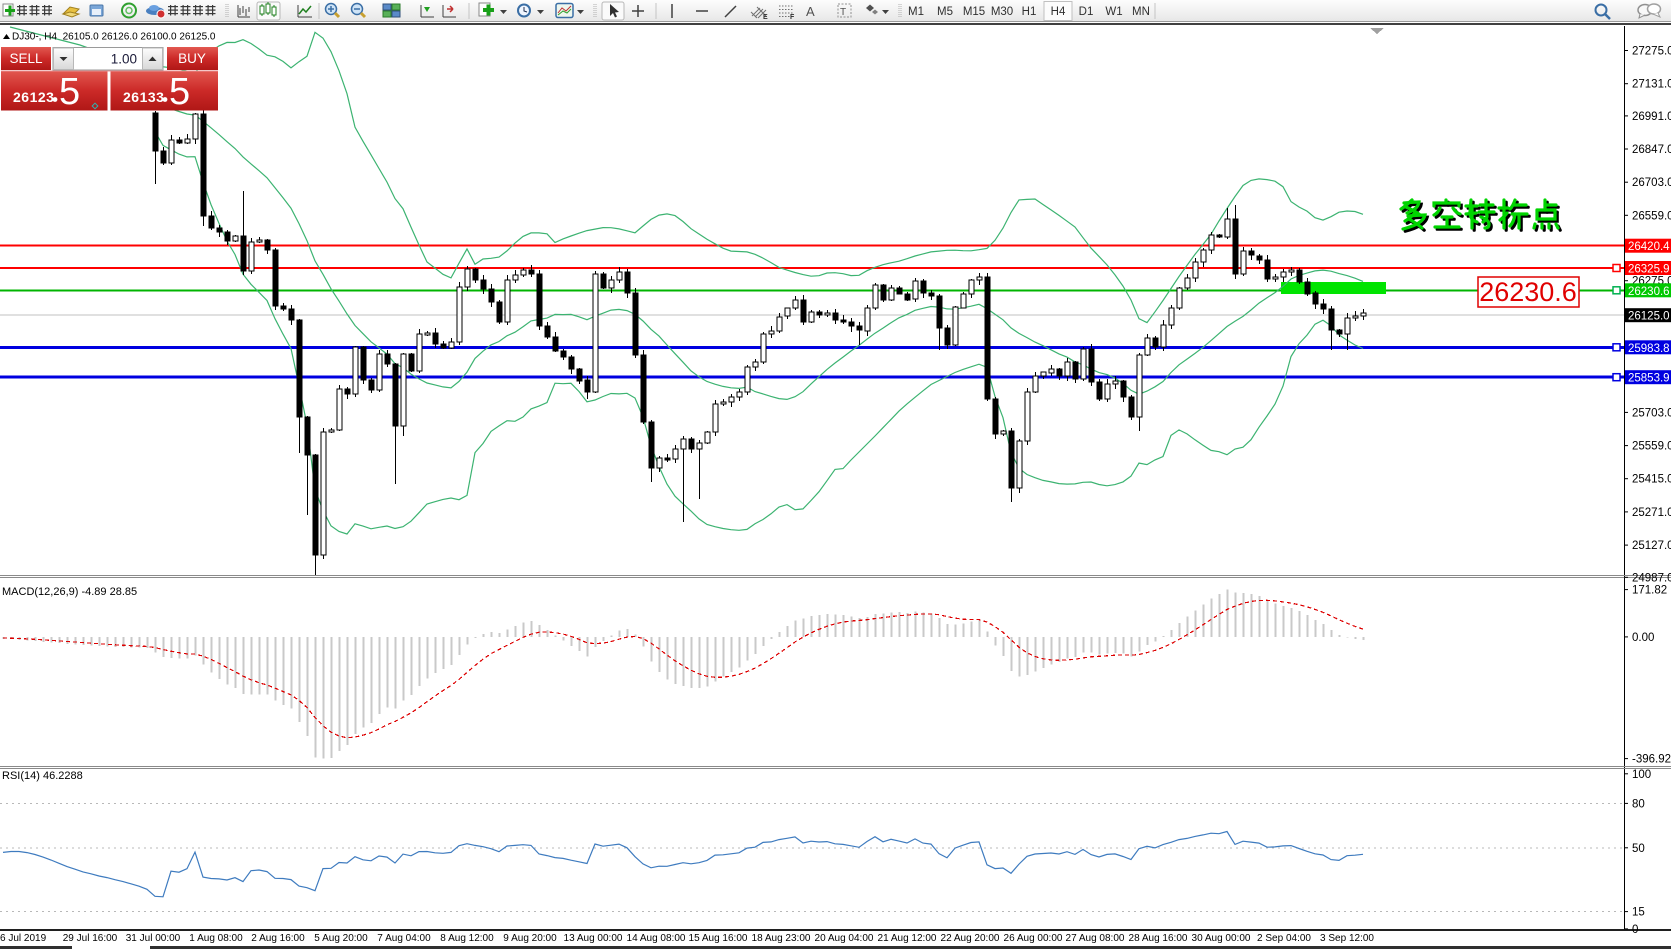 The image size is (1671, 951). I want to click on svg-text: 26123, so click(33, 97).